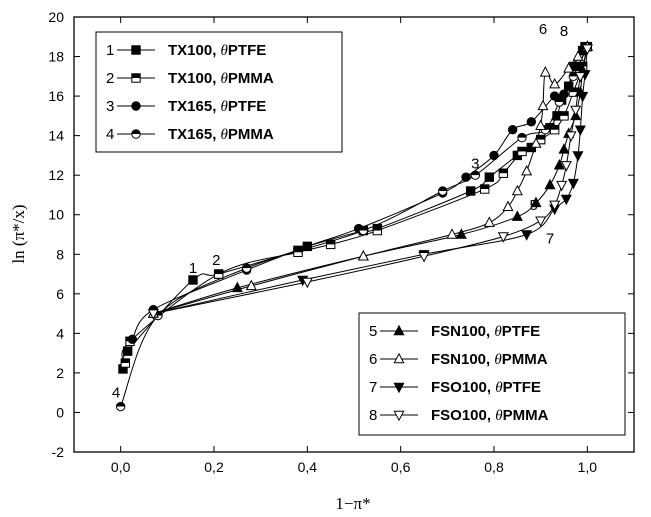 This screenshot has height=517, width=651. I want to click on legend-item-2: 2 TX100, θPMMA, so click(190, 78).